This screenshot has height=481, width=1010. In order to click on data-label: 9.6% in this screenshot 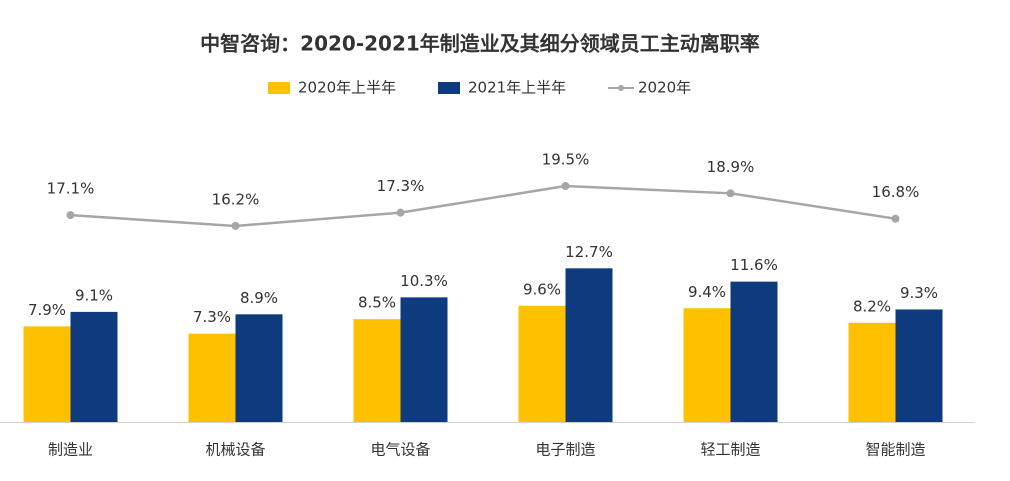, I will do `click(542, 289)`.